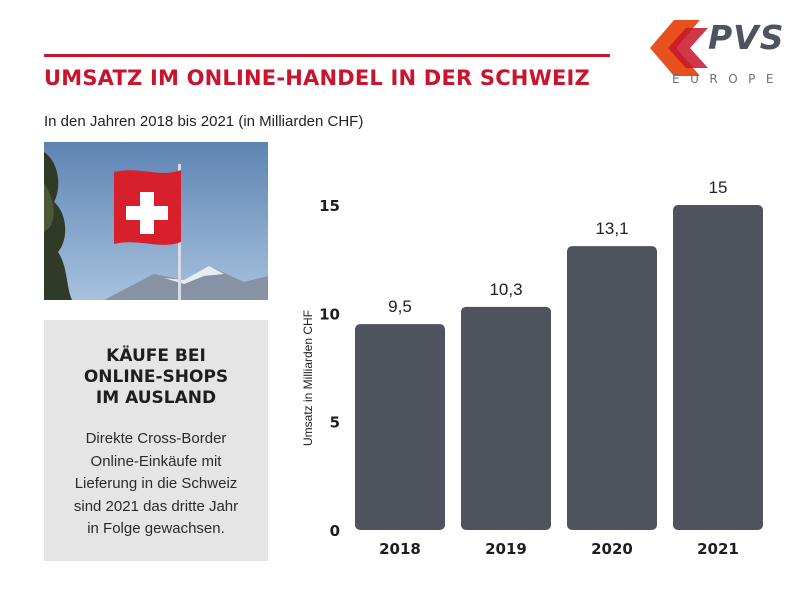 Image resolution: width=800 pixels, height=600 pixels. I want to click on info-text-line: Lieferung in die Schweiz, so click(156, 483).